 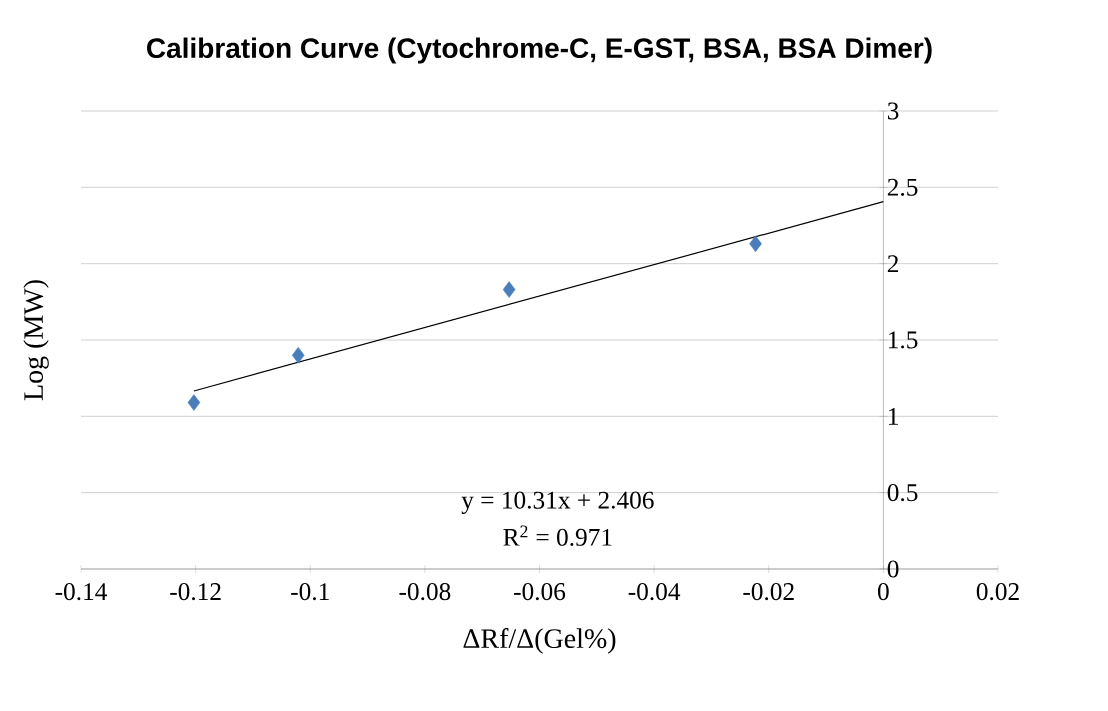 I want to click on y-tick-label: 0, so click(x=893, y=569).